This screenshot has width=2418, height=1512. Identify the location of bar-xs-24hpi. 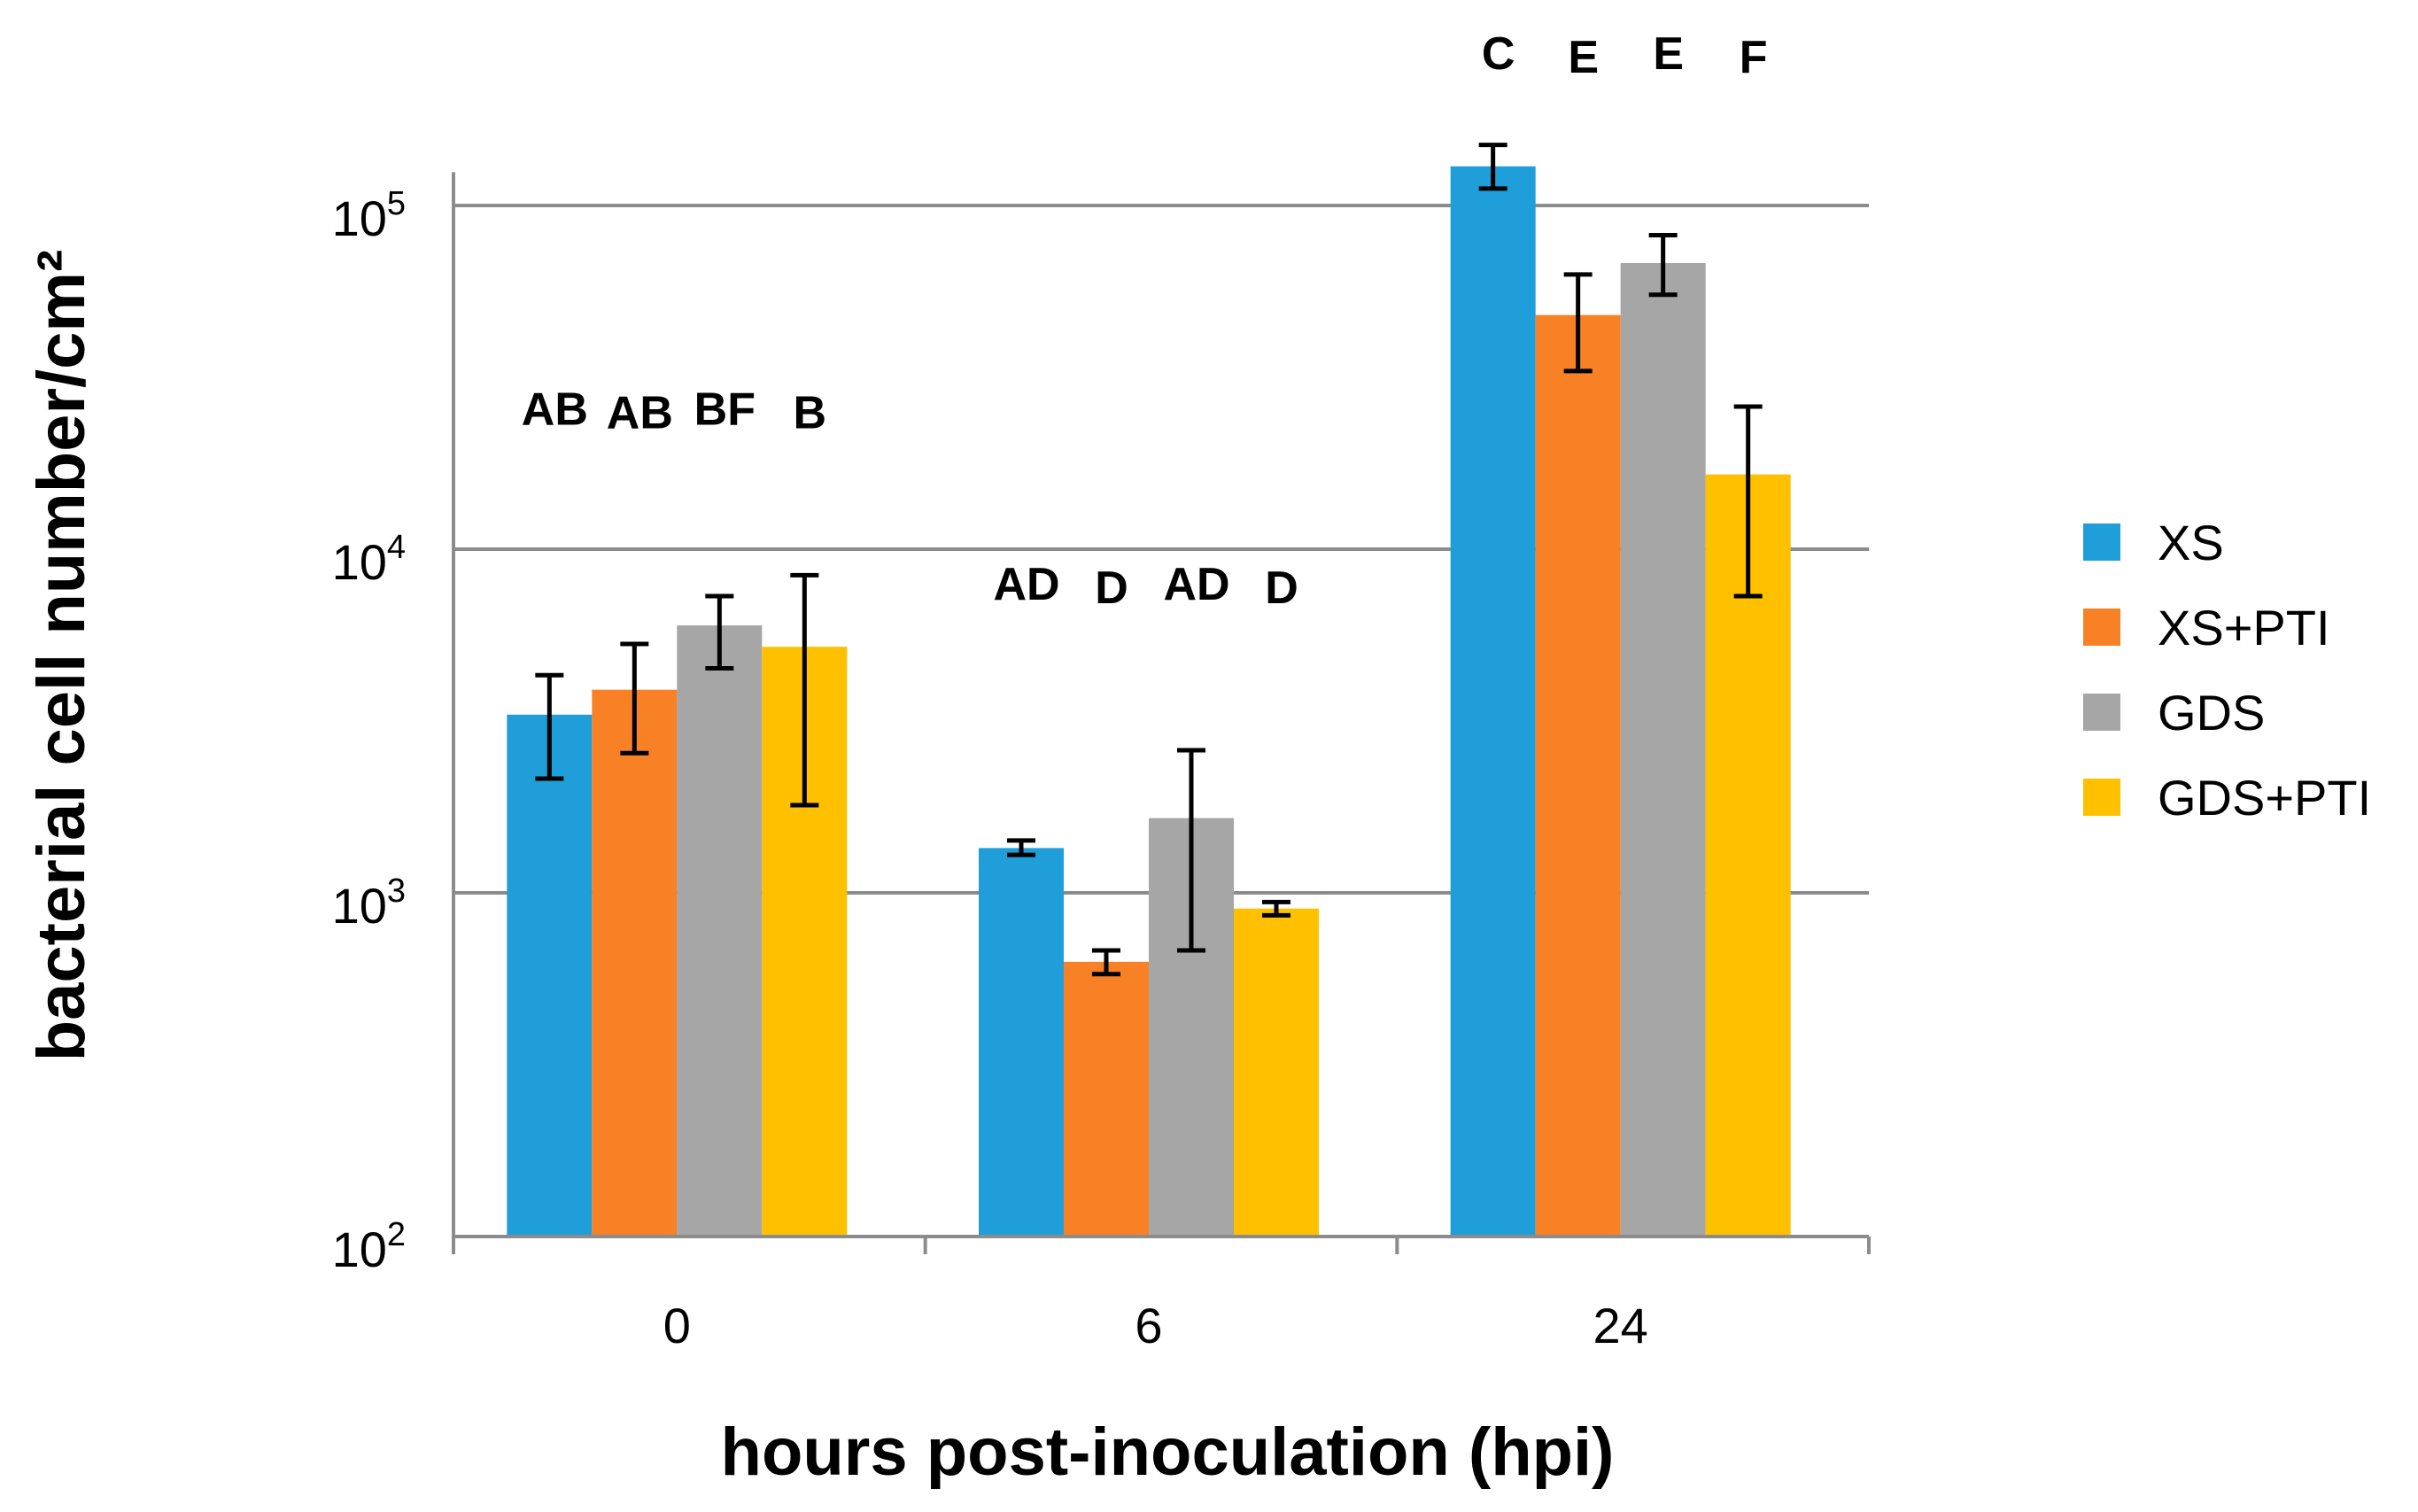
(1493, 701).